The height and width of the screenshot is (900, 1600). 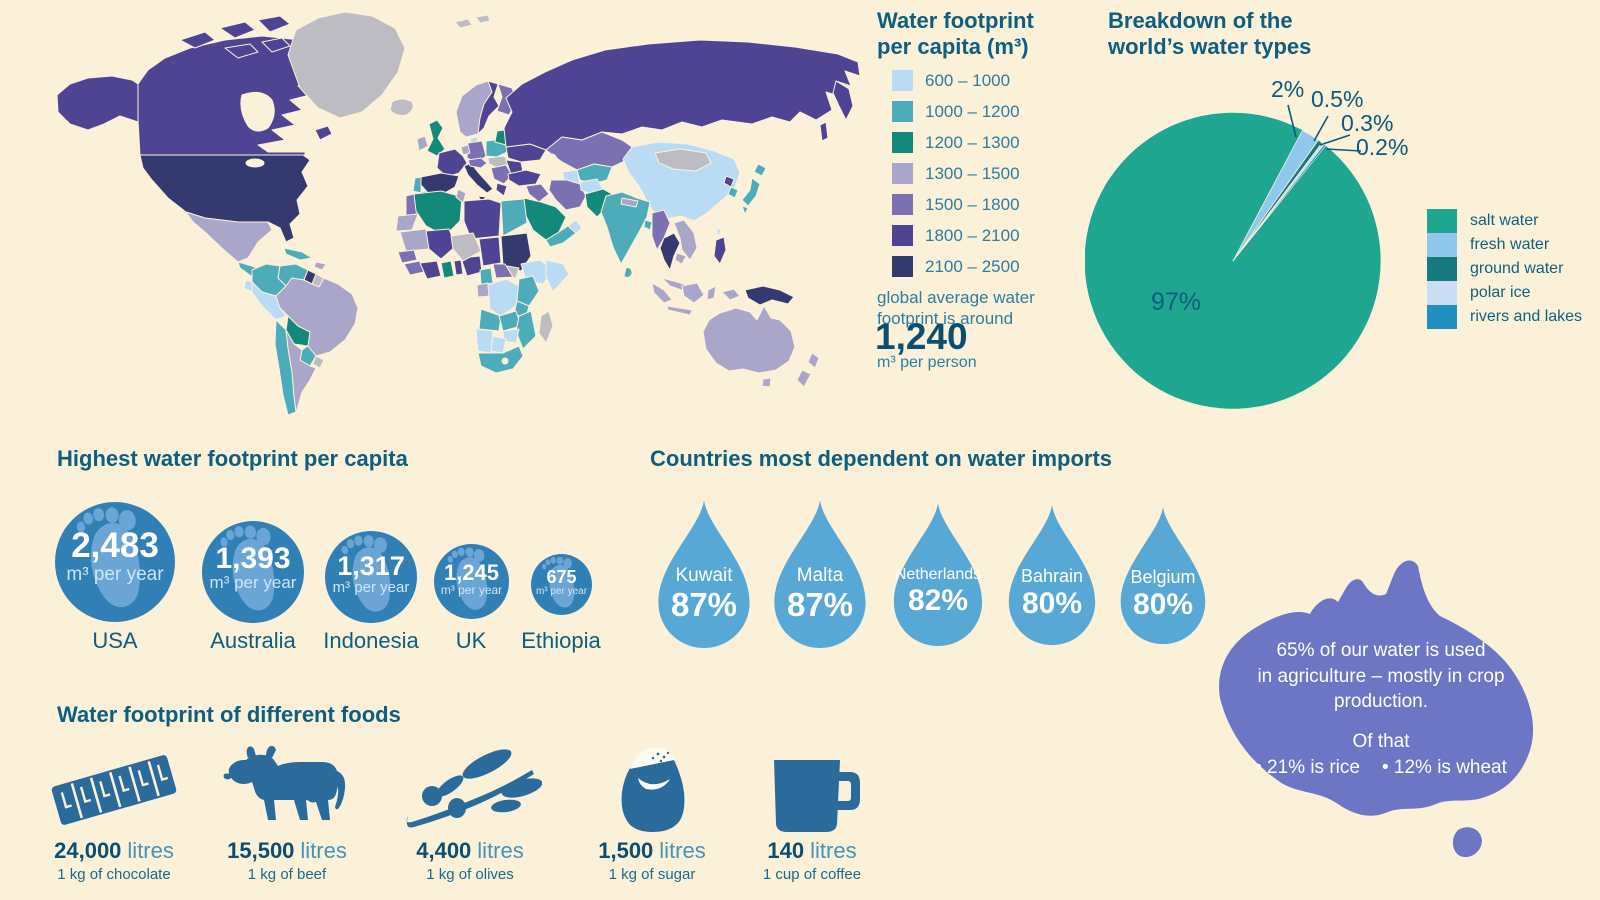 What do you see at coordinates (318, 362) in the screenshot?
I see `country-uruguay` at bounding box center [318, 362].